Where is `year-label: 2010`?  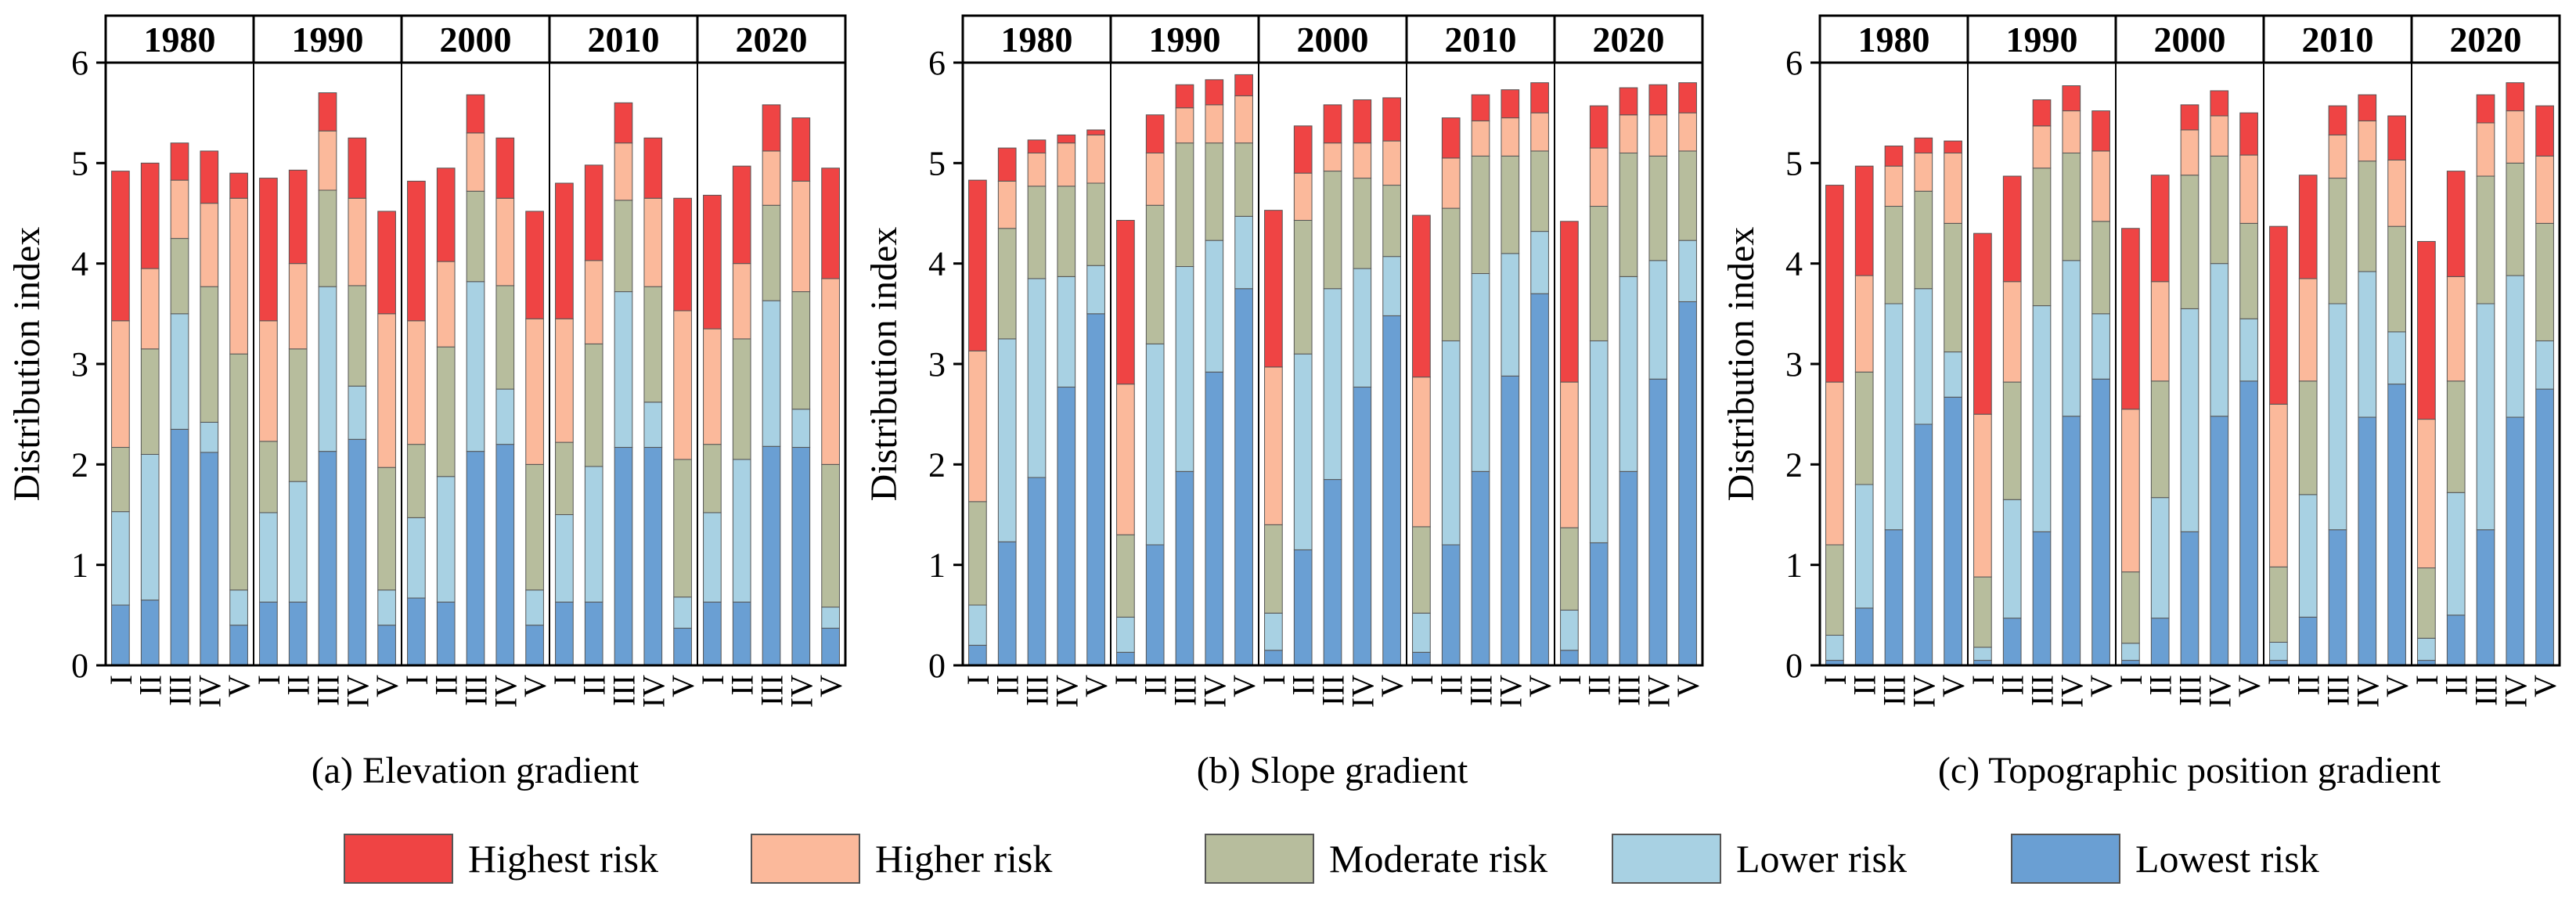 year-label: 2010 is located at coordinates (1481, 39).